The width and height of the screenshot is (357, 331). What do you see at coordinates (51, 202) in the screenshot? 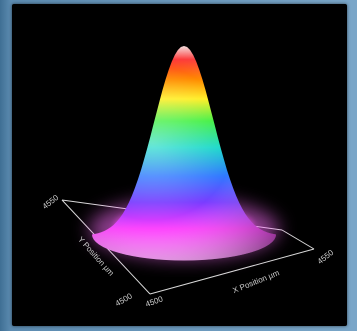
I see `y-tick-0: 4550` at bounding box center [51, 202].